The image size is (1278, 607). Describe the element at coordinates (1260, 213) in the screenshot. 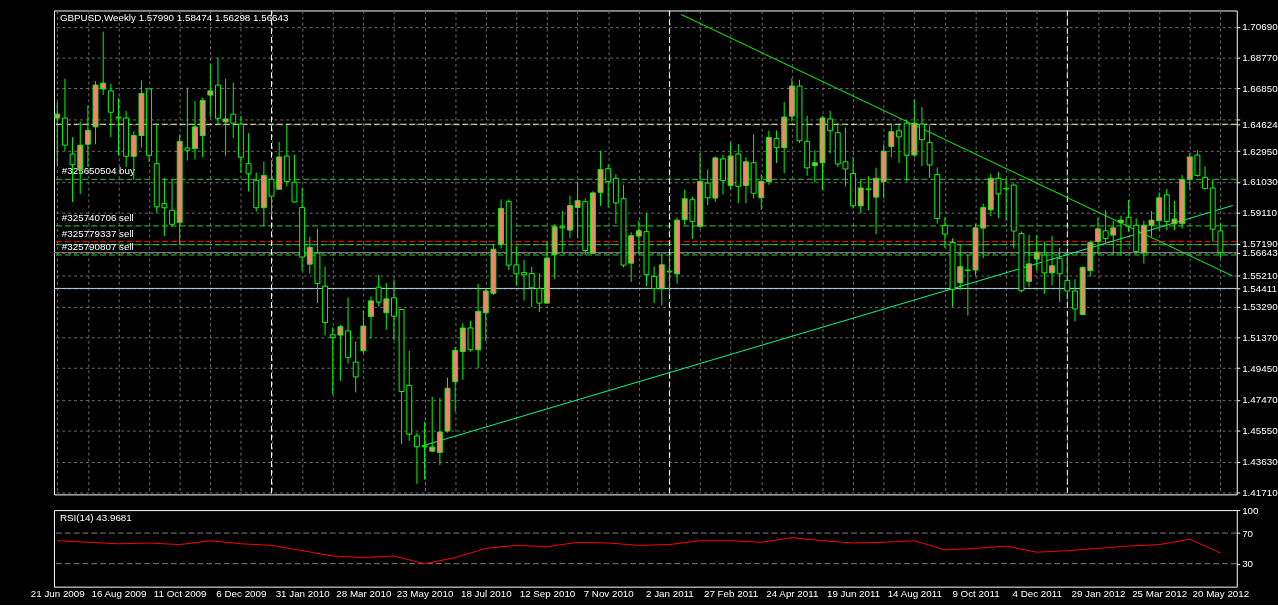

I see `y-tick-label: 1.59110` at that location.